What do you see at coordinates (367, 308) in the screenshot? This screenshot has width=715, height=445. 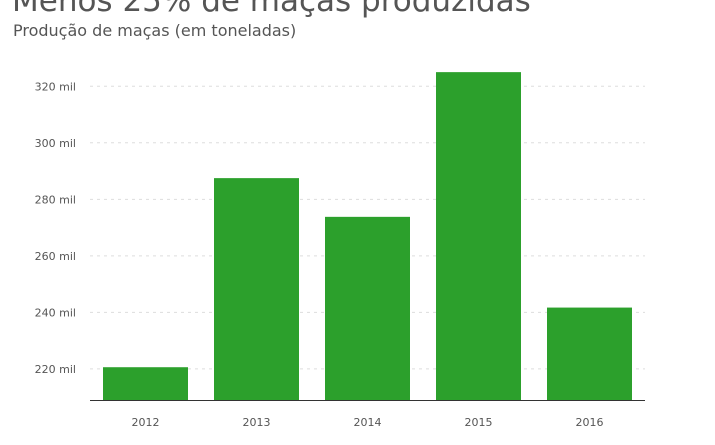 I see `bar-2014` at bounding box center [367, 308].